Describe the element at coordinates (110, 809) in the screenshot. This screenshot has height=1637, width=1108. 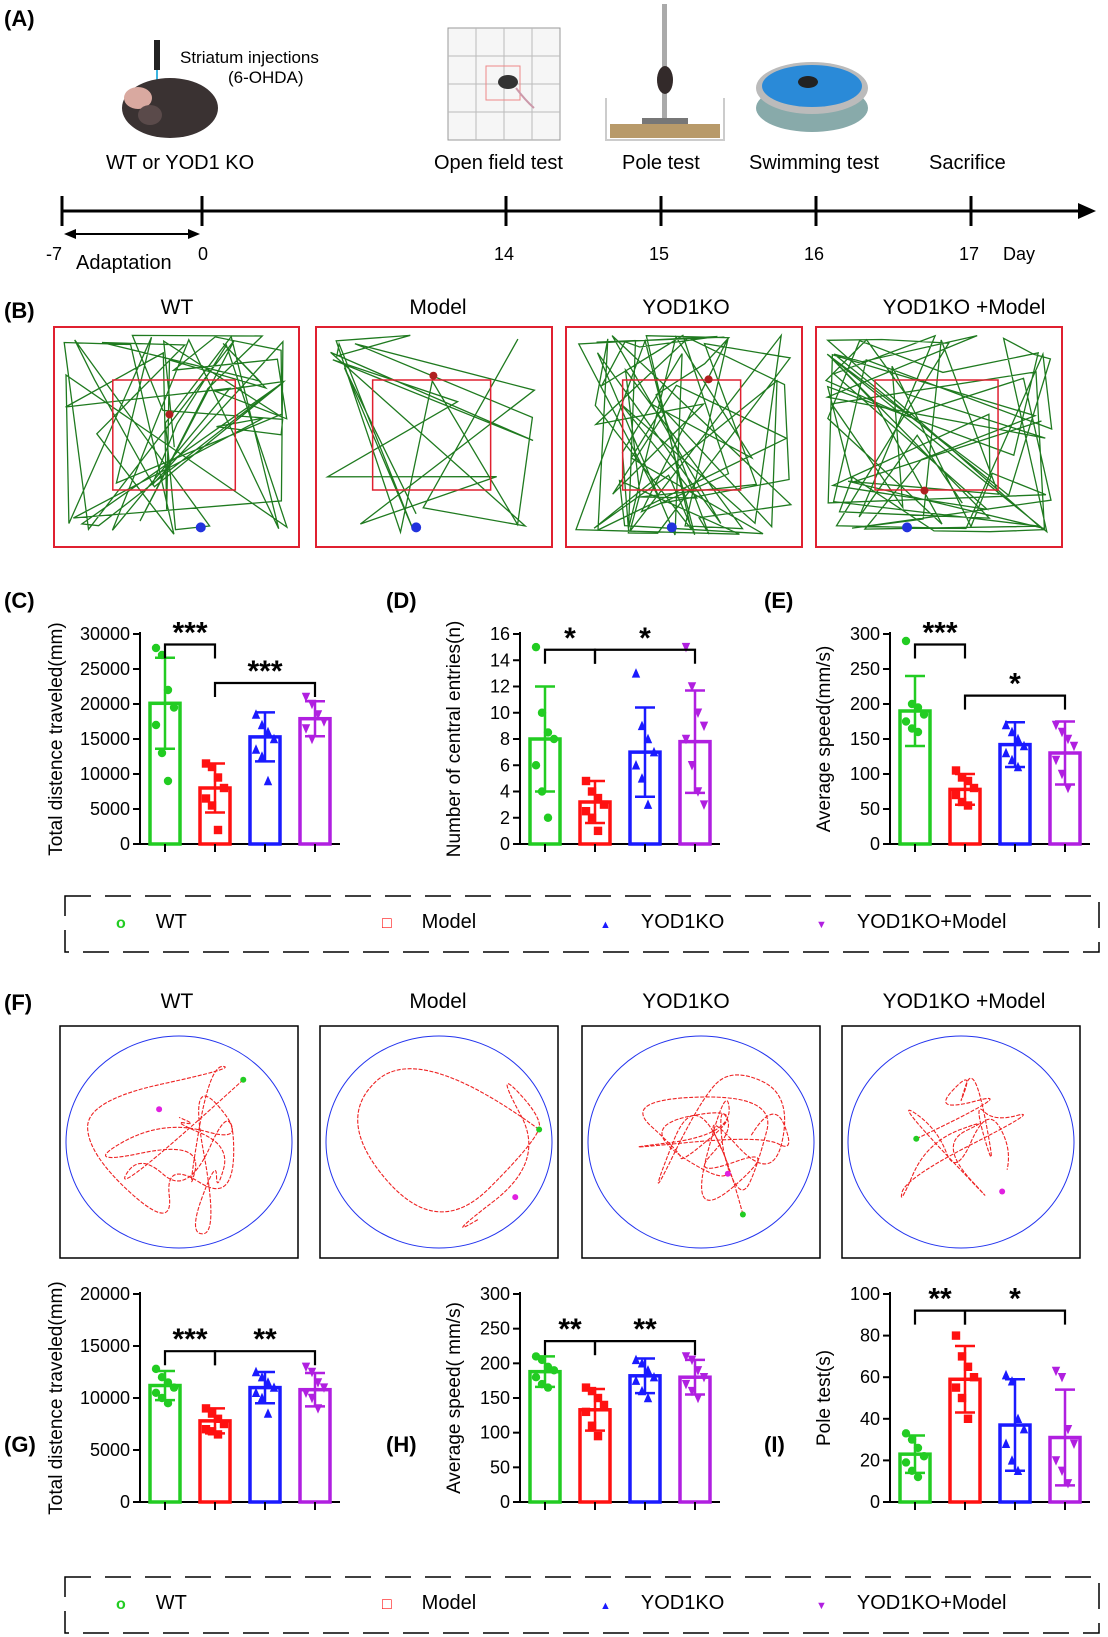
I see `y-tick-label: 5000` at that location.